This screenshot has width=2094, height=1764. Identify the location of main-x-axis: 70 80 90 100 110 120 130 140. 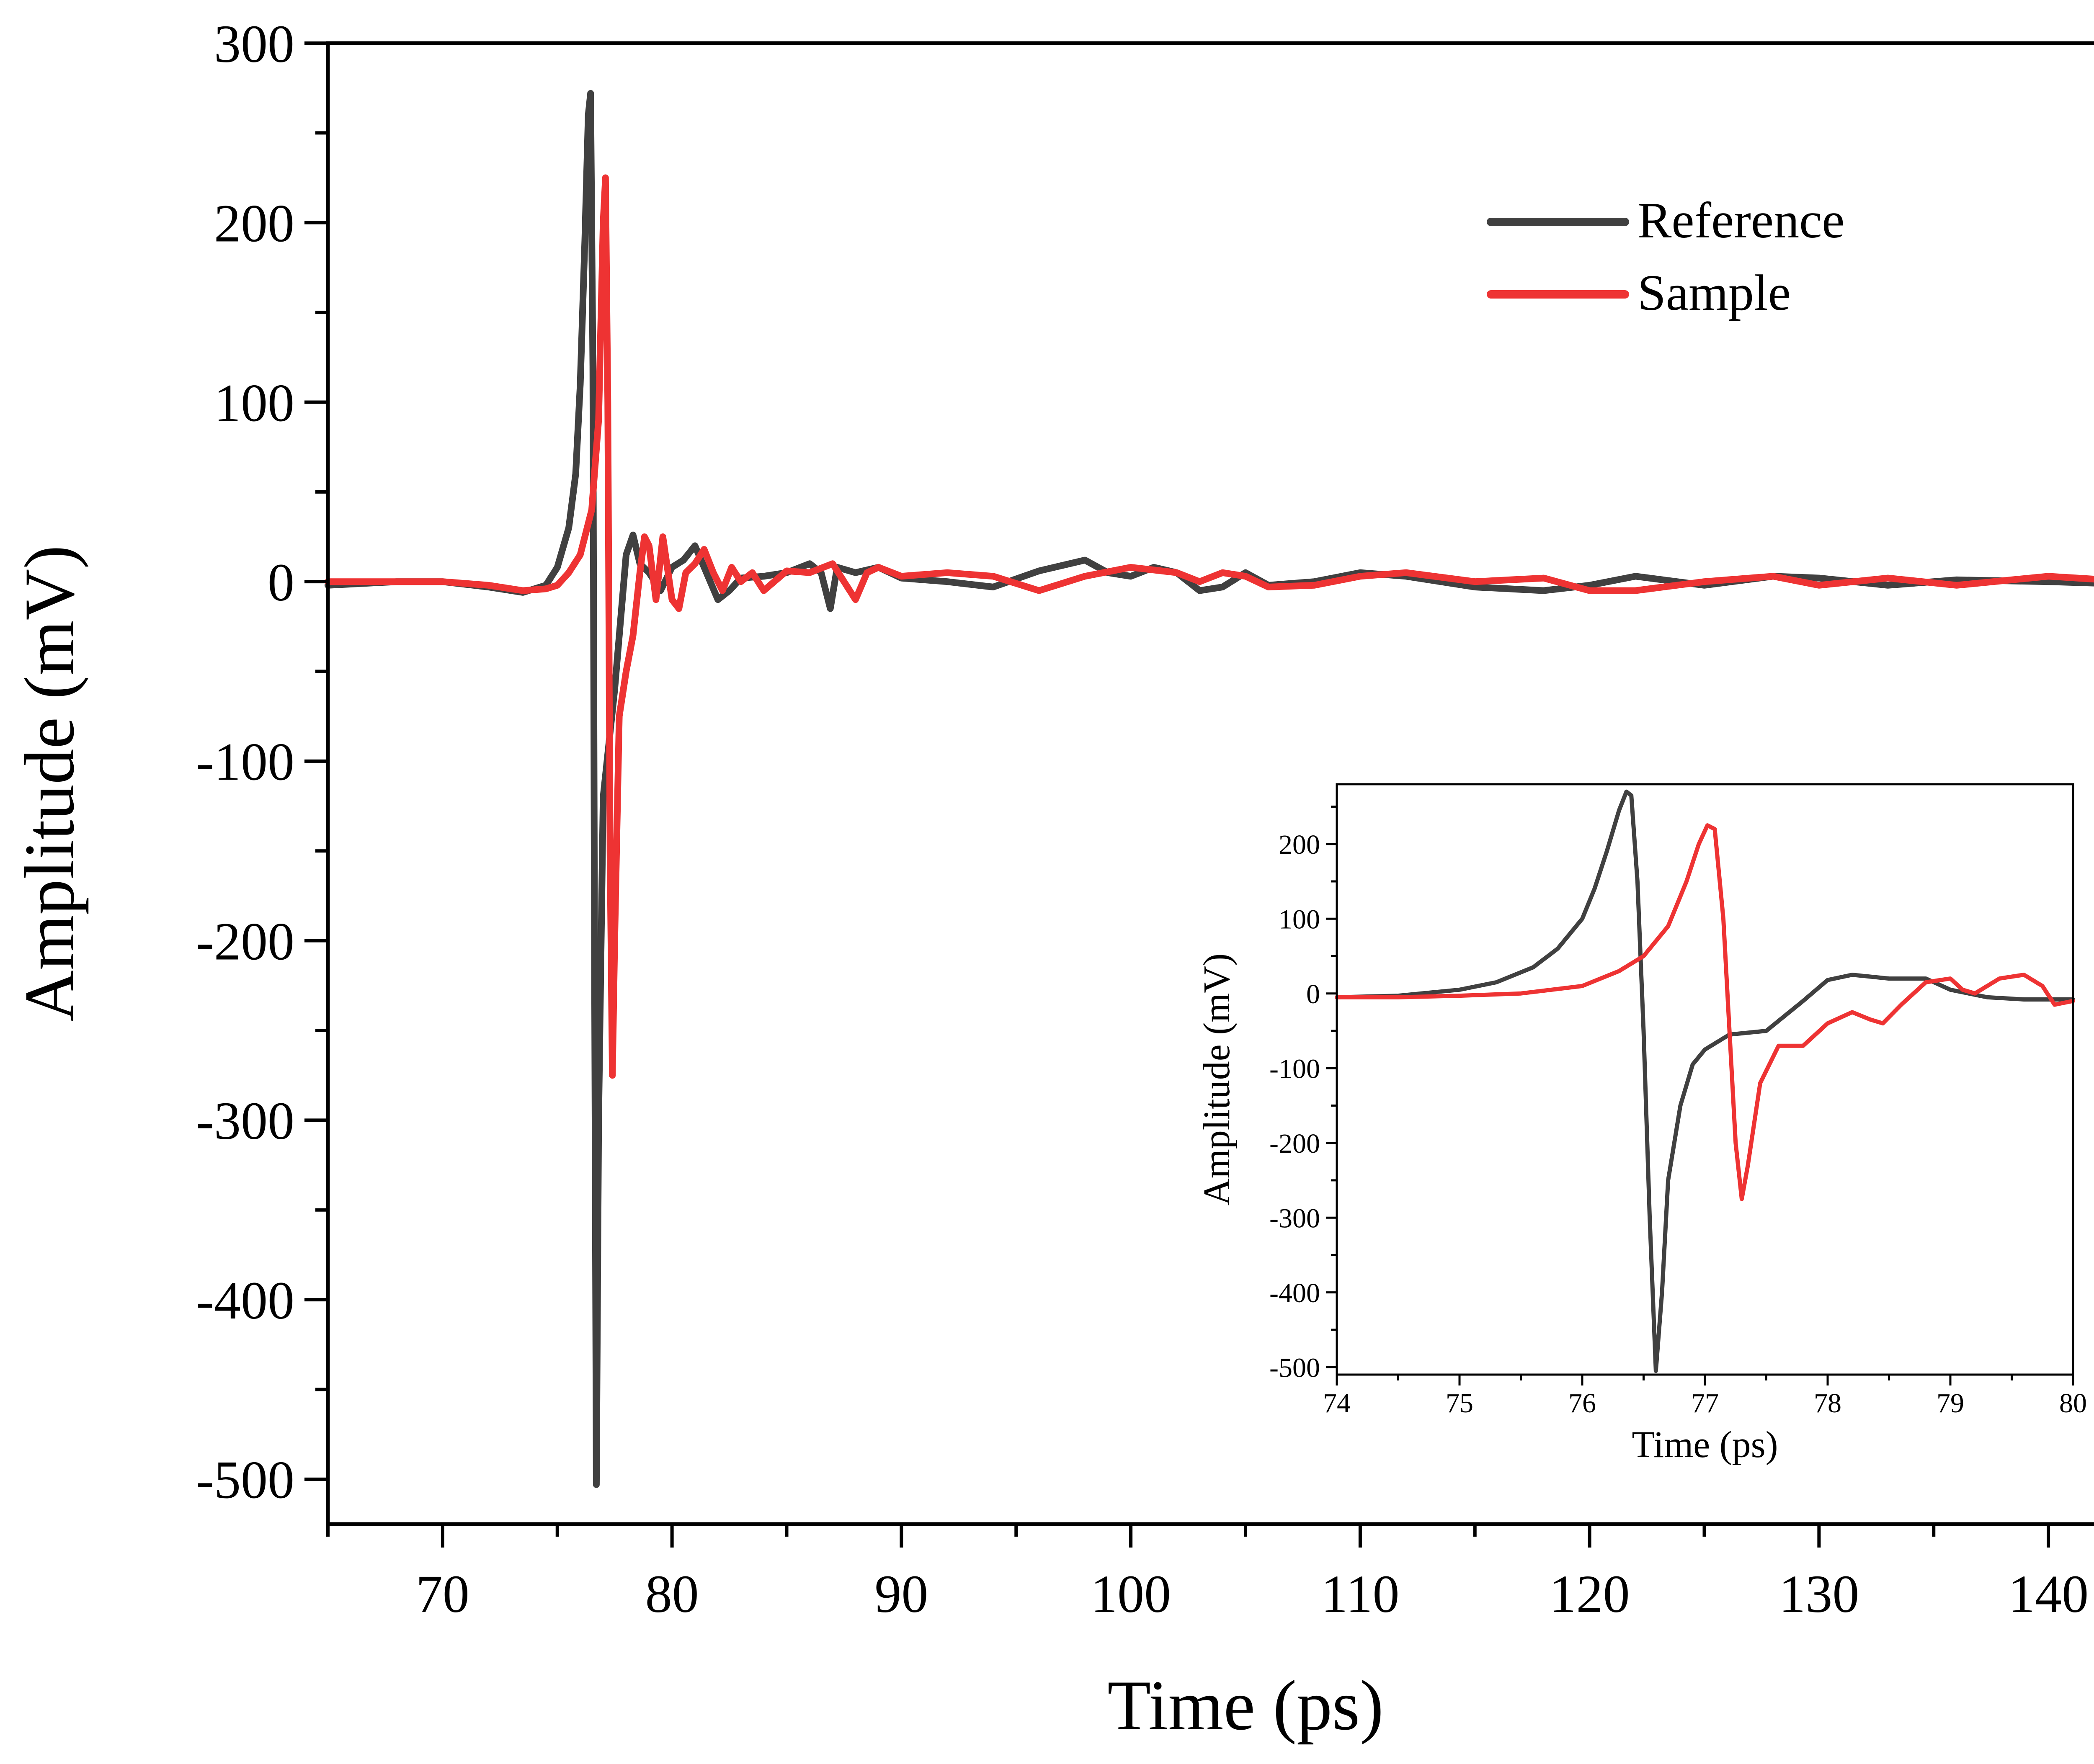
(1207, 1574).